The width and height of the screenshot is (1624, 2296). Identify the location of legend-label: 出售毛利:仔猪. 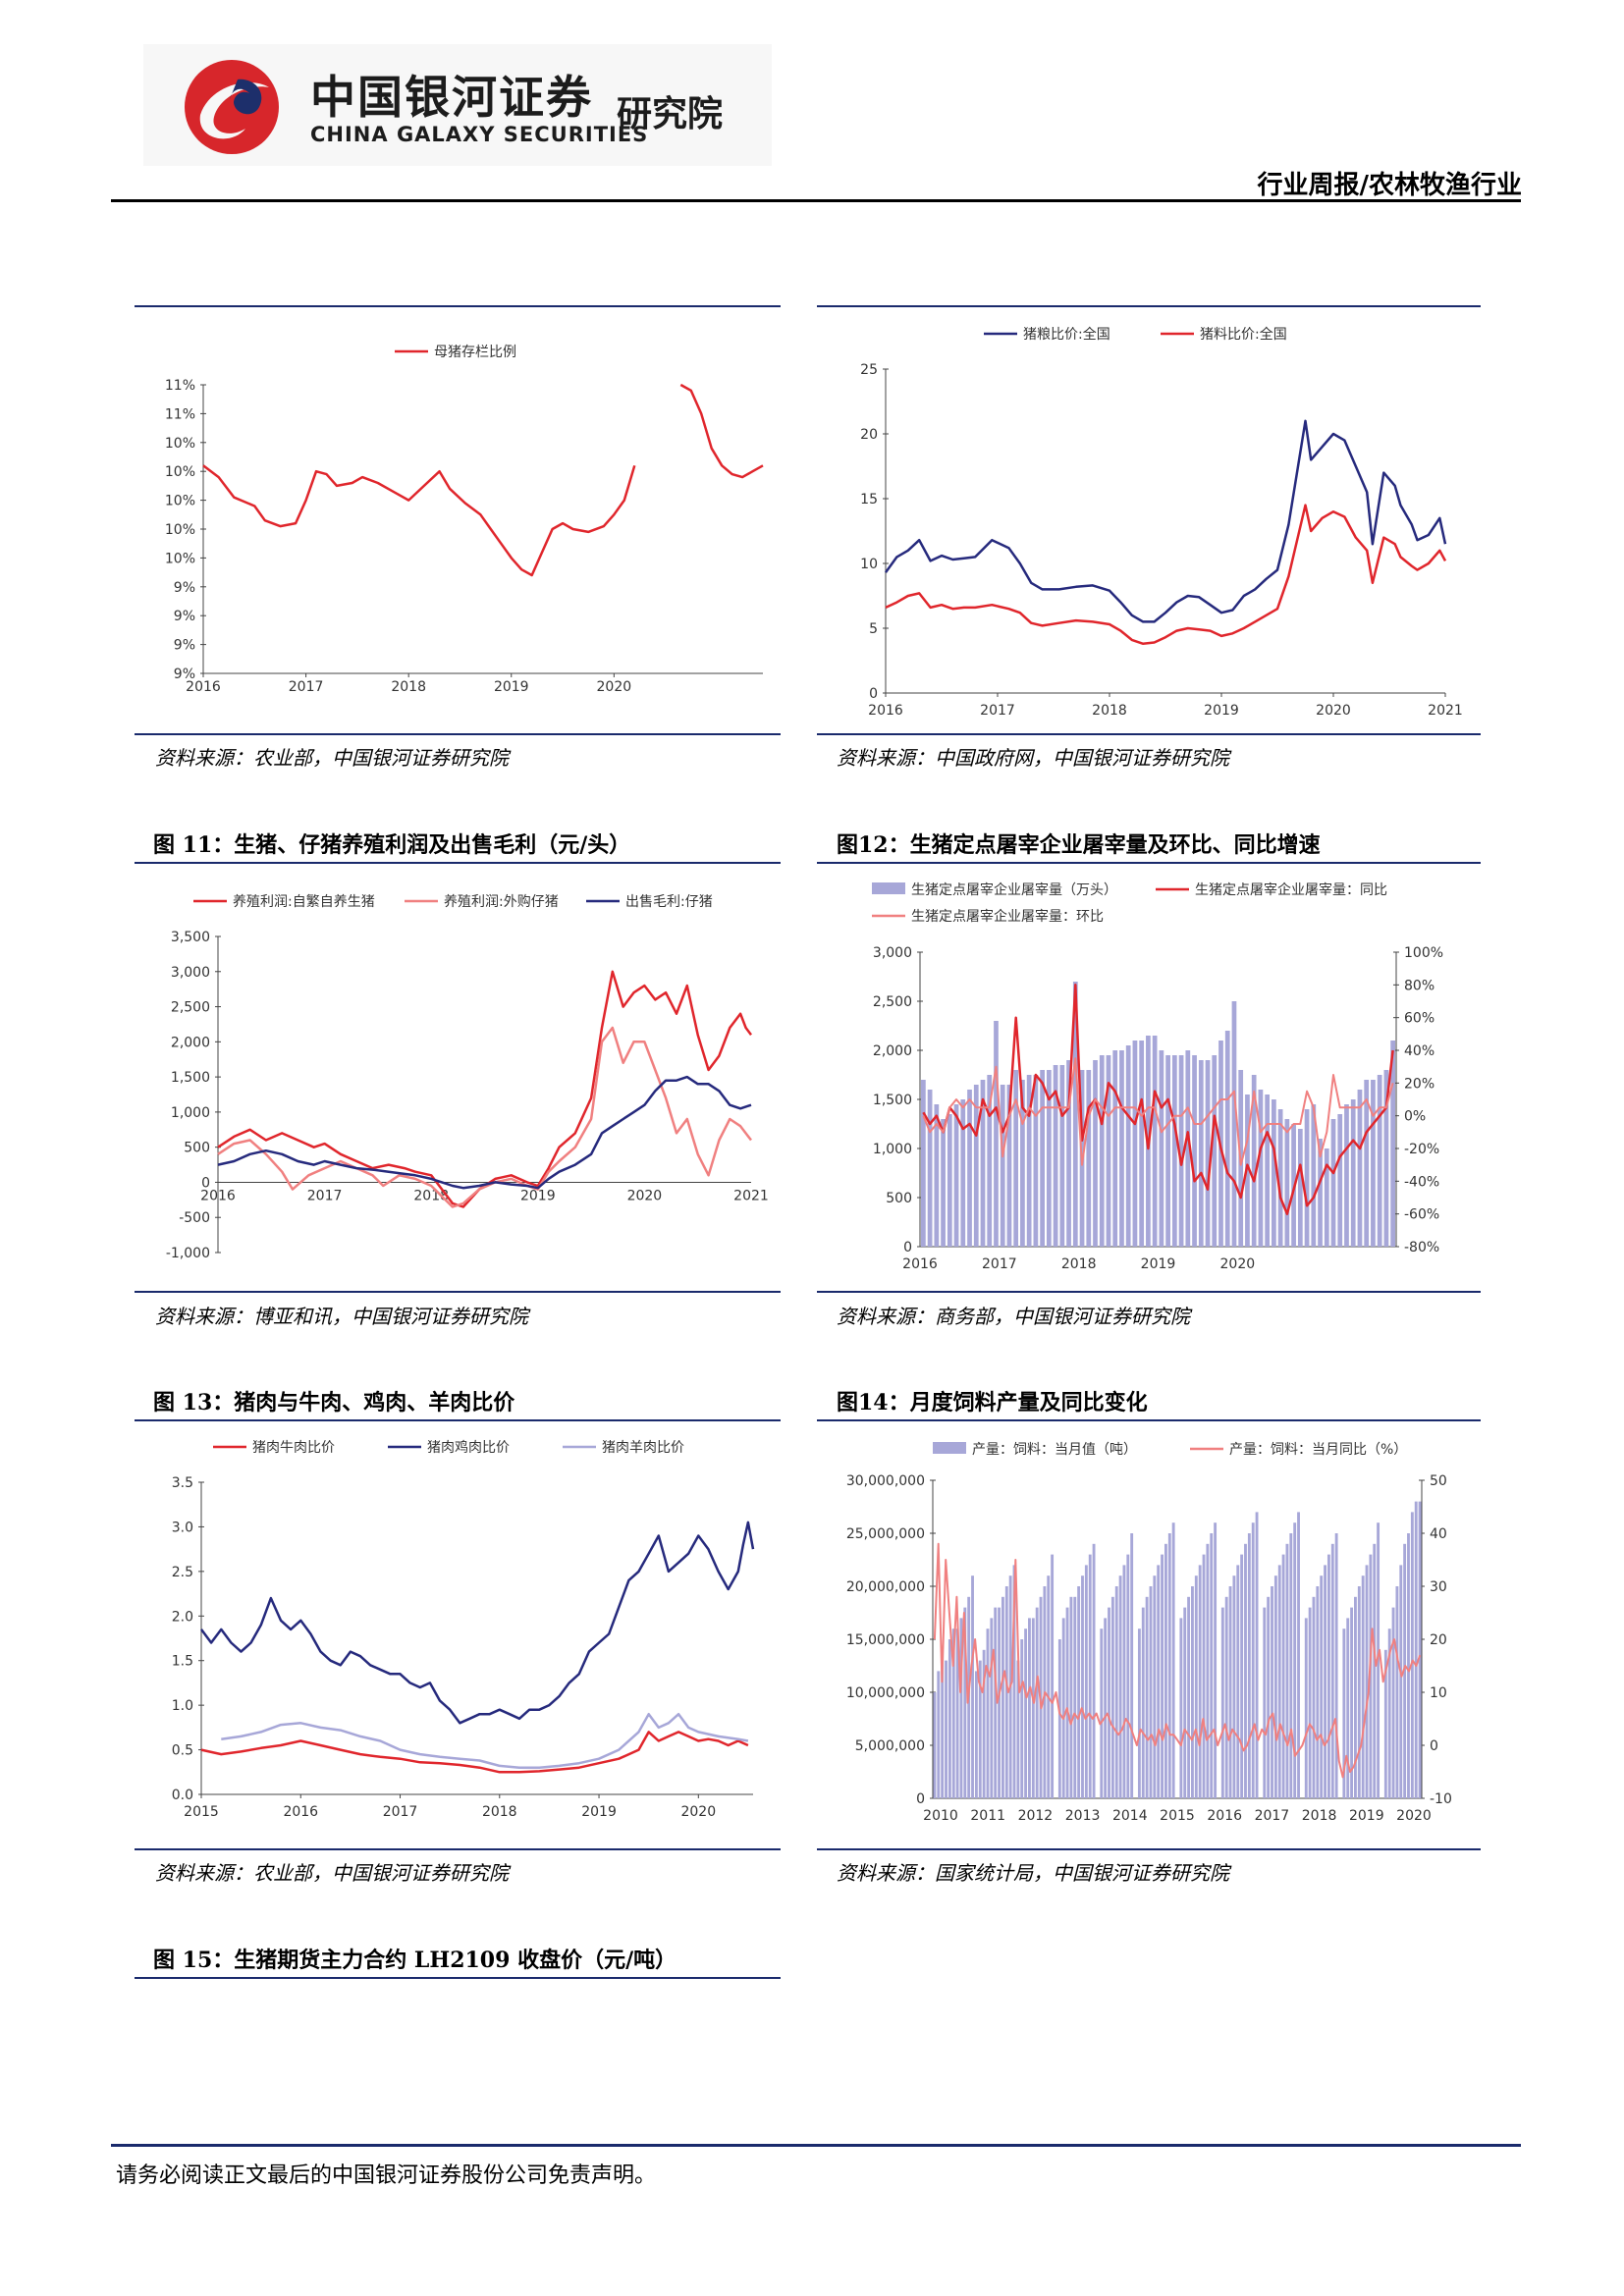
(669, 902).